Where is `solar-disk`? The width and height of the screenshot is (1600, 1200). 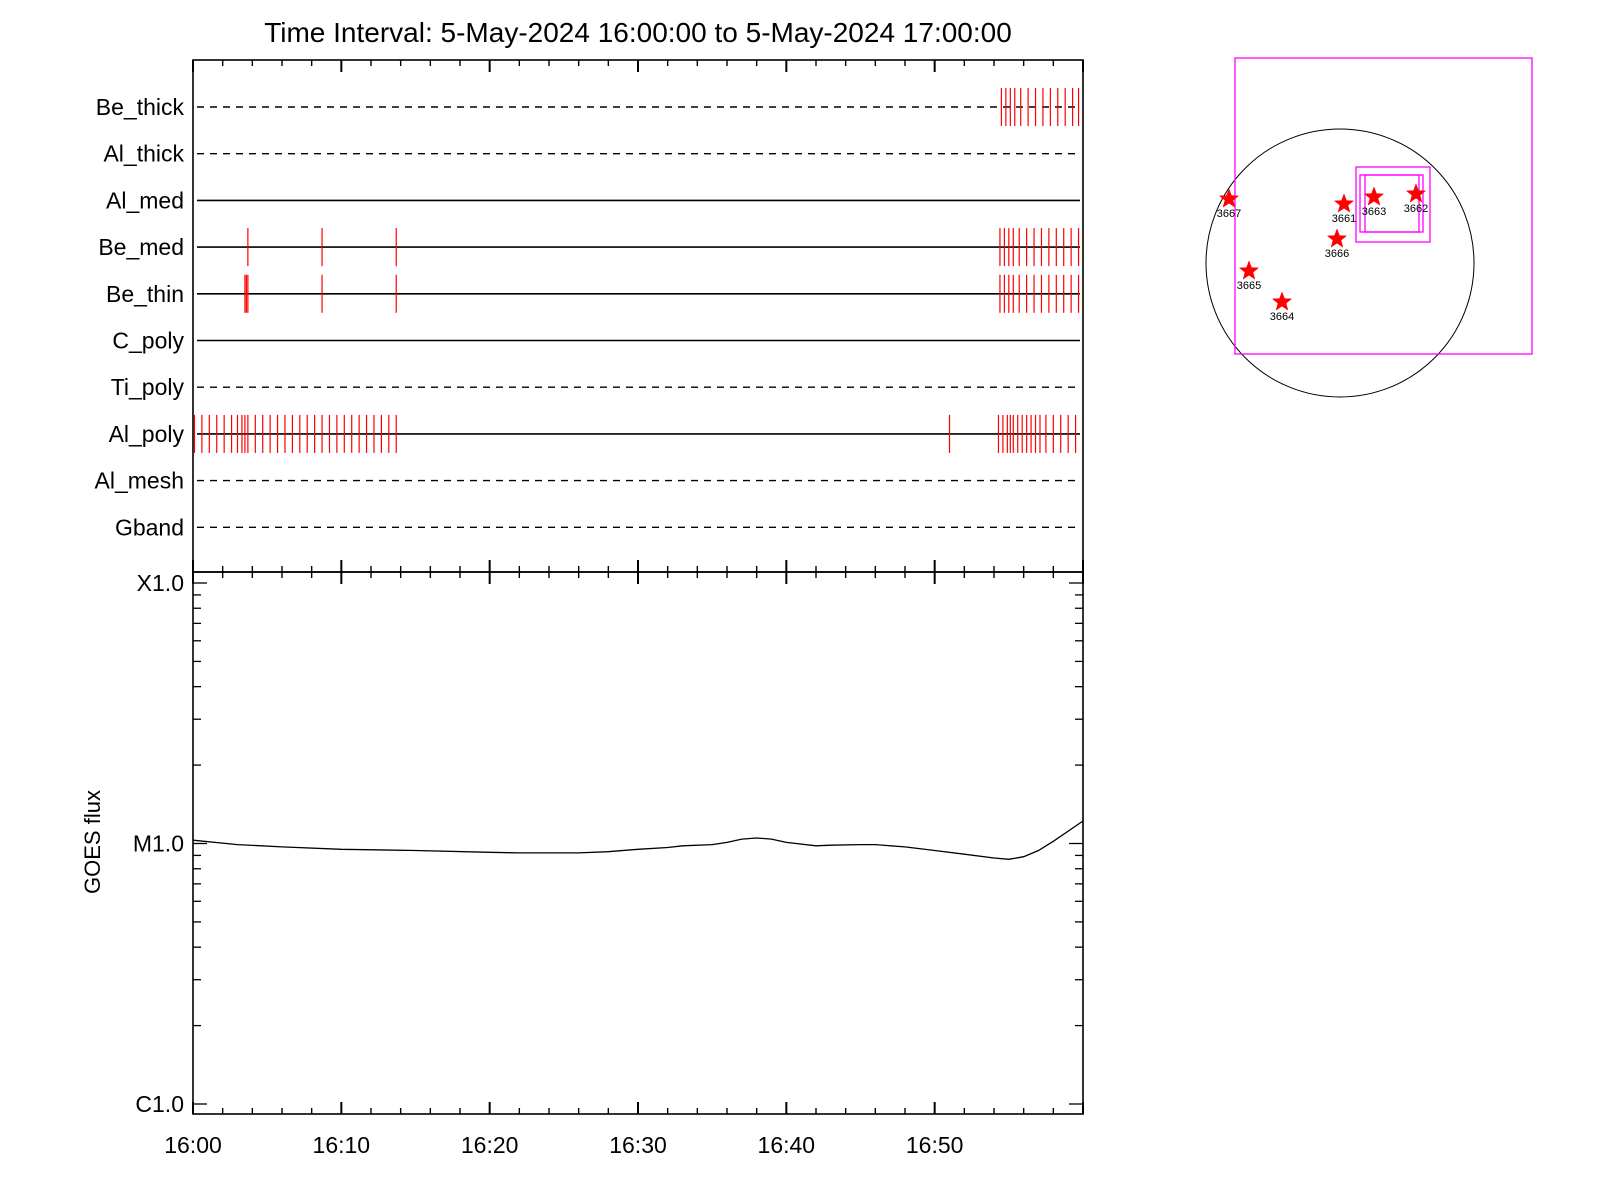 solar-disk is located at coordinates (1340, 263).